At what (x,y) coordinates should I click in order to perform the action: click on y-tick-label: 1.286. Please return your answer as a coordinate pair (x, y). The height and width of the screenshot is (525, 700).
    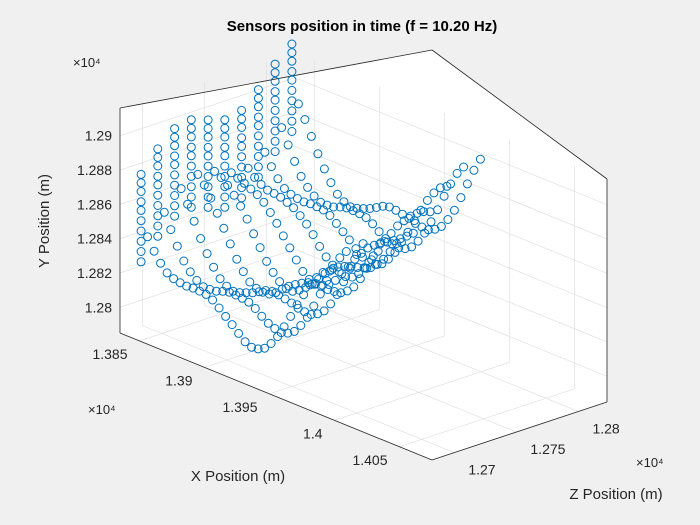
    Looking at the image, I should click on (94, 204).